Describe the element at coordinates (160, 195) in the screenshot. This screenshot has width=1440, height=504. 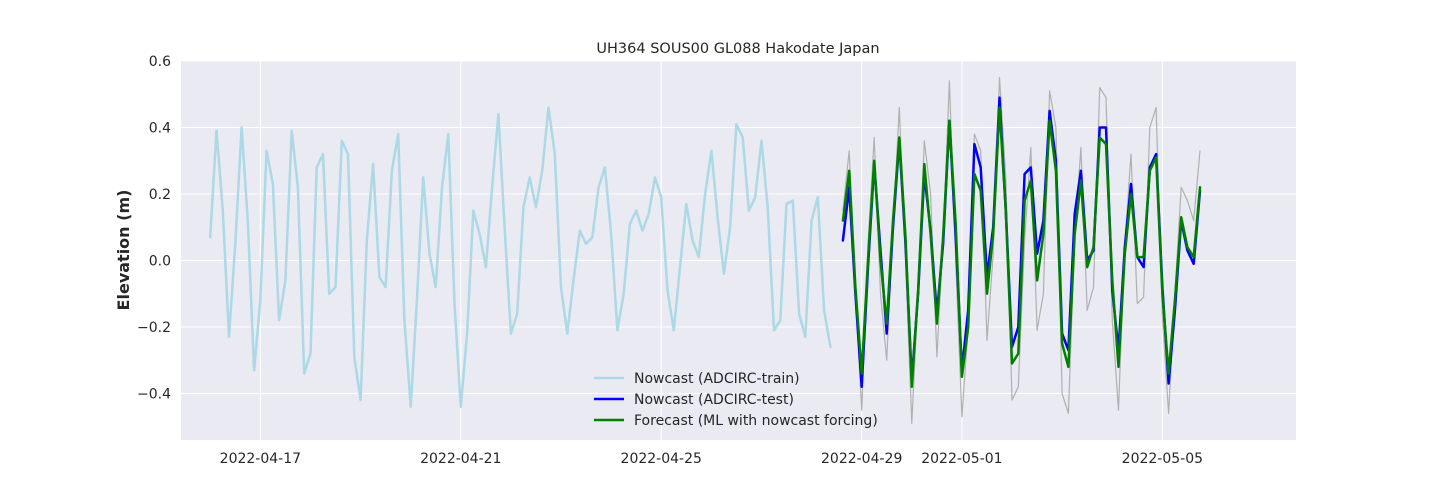
I see `y-tick-label: 0.2` at that location.